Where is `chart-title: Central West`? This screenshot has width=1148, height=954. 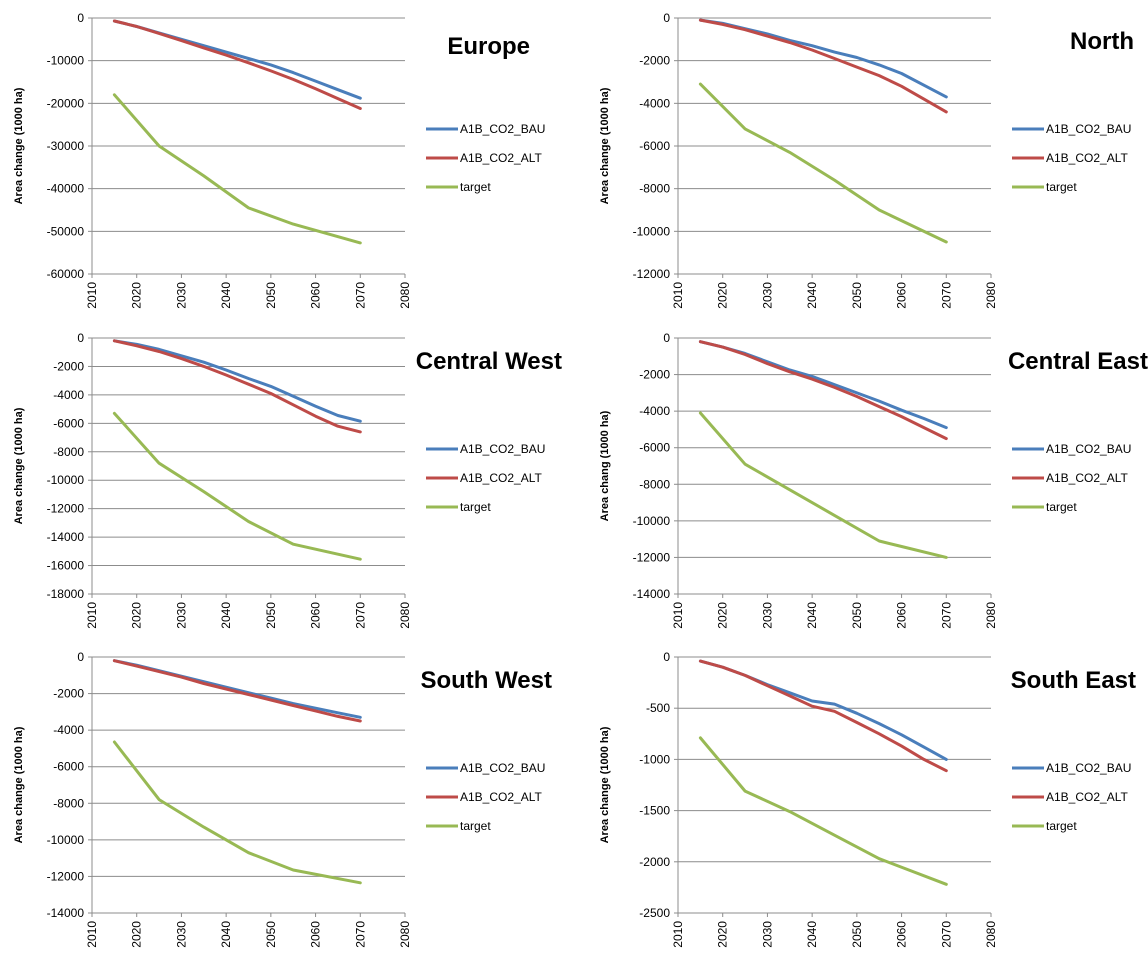 chart-title: Central West is located at coordinates (489, 361).